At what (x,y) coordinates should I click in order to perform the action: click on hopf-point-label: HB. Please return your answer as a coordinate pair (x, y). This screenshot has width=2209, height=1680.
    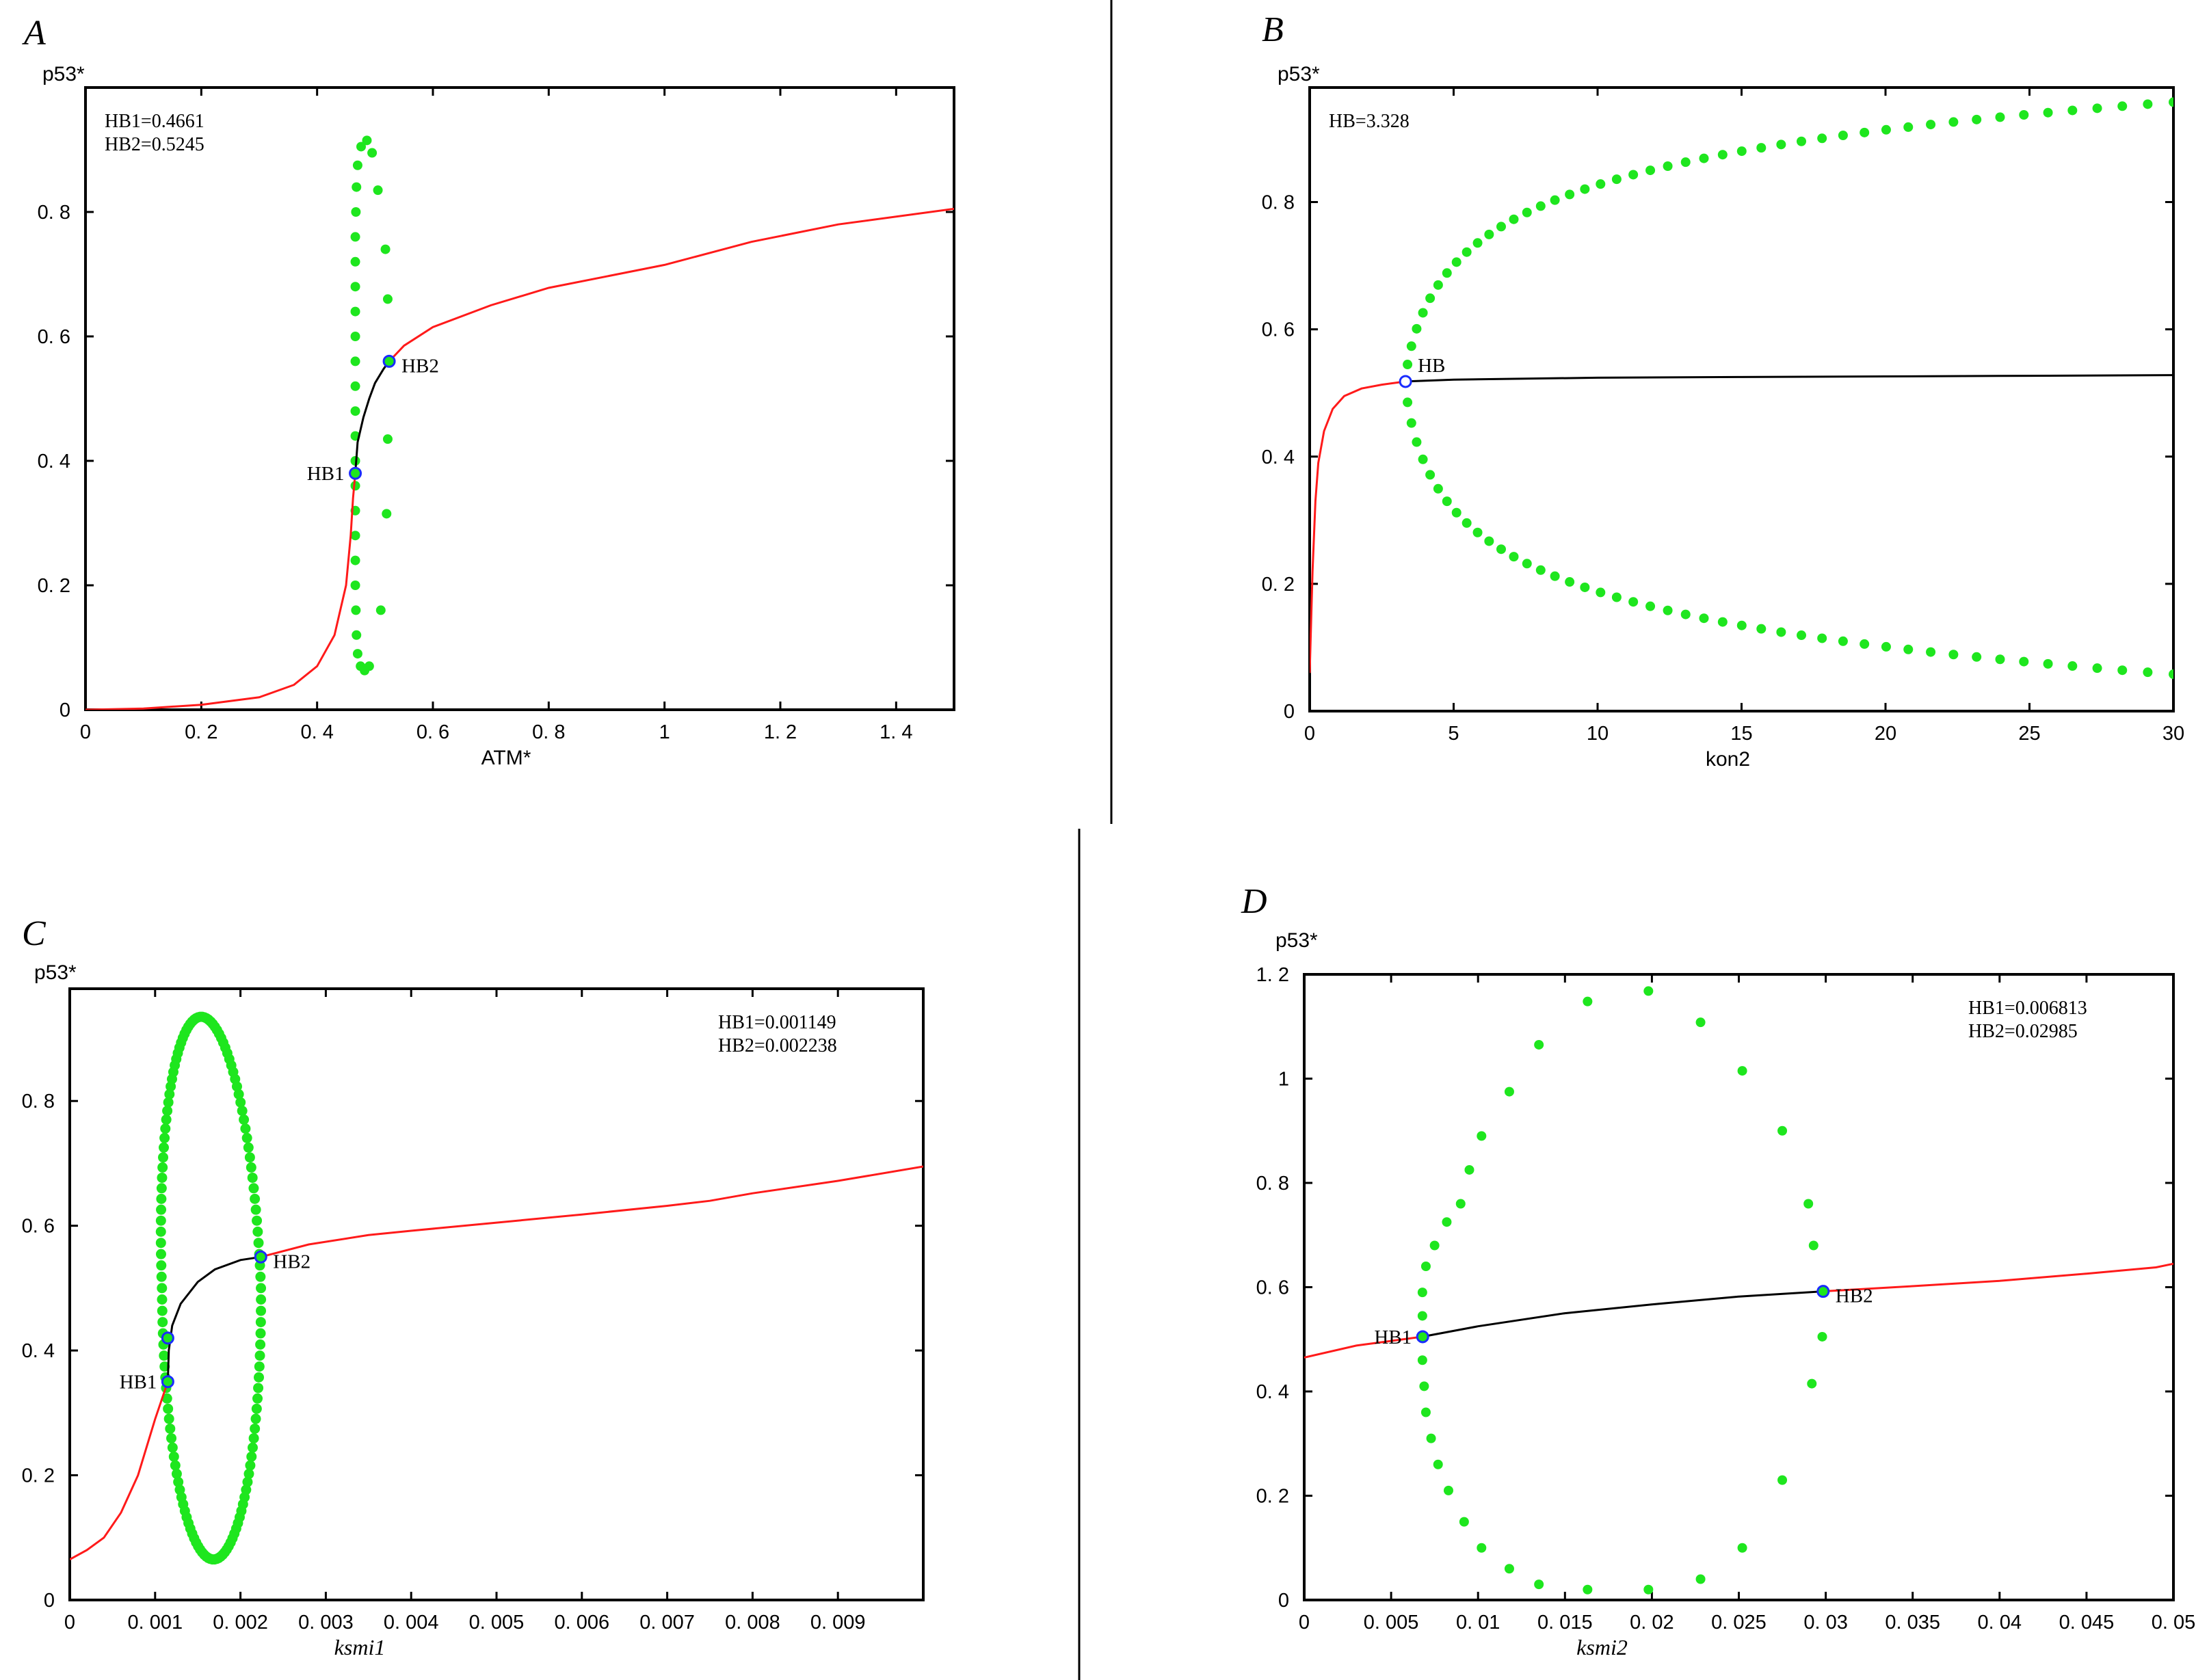
    Looking at the image, I should click on (1431, 366).